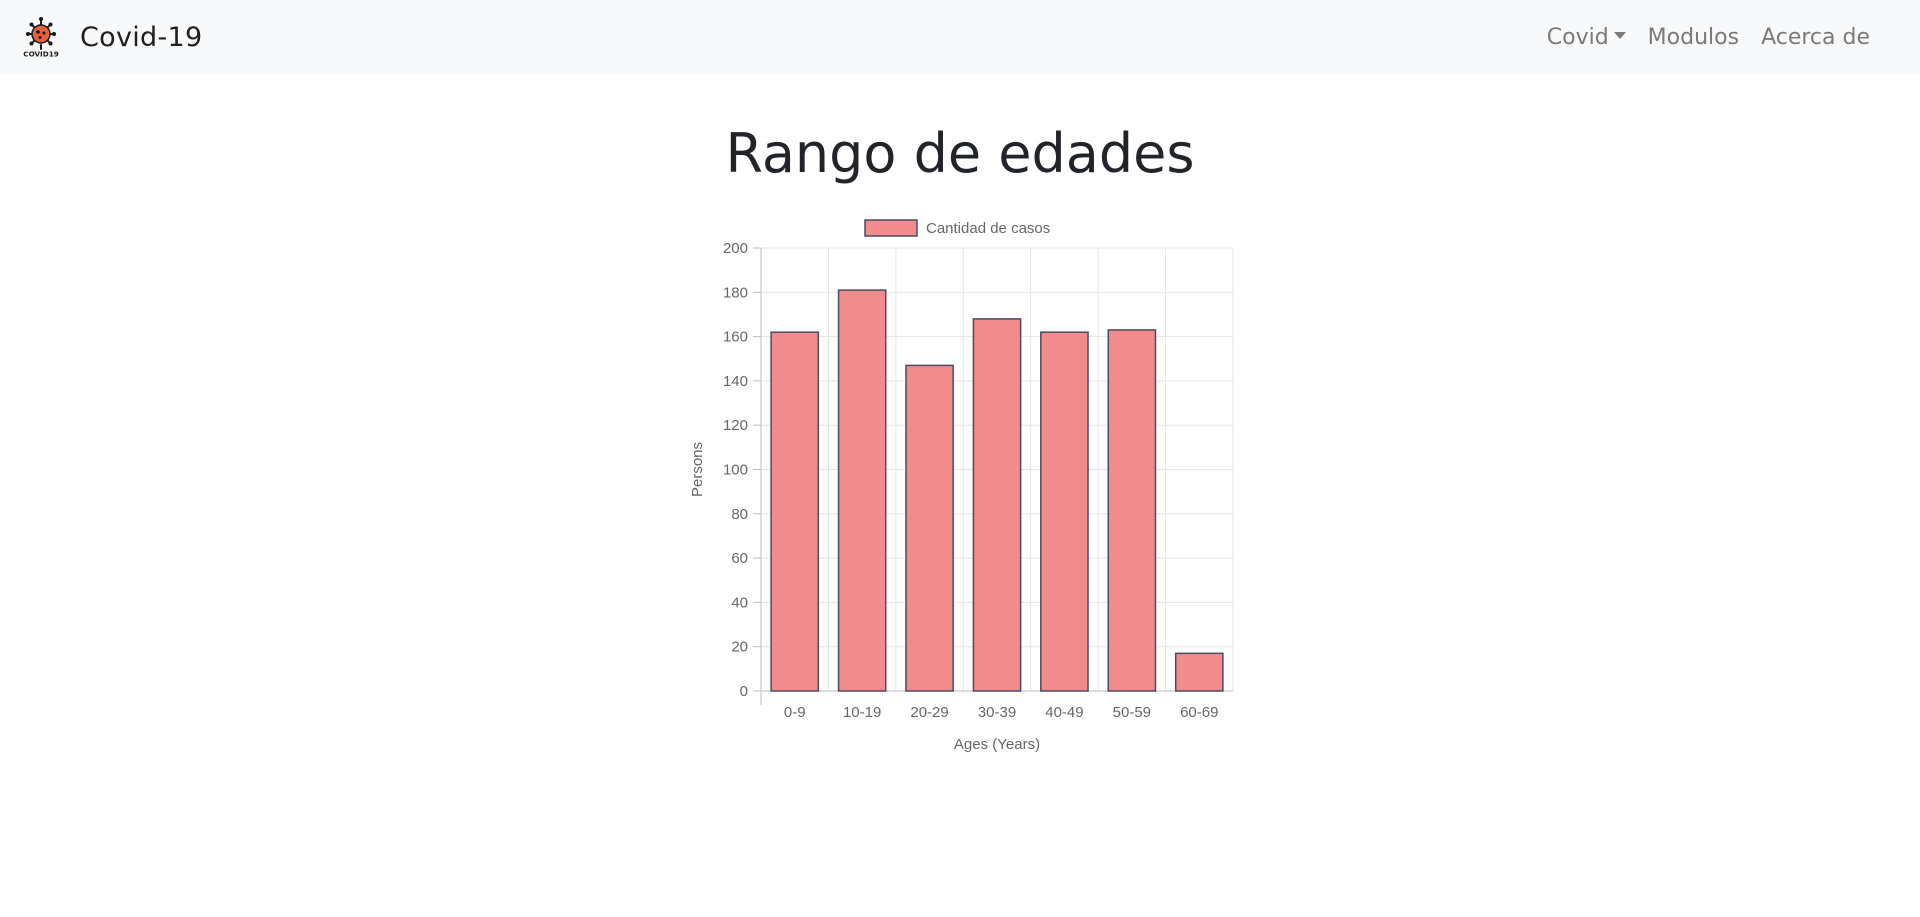  Describe the element at coordinates (41, 38) in the screenshot. I see `covid-virus-logo-icon: COVID19` at that location.